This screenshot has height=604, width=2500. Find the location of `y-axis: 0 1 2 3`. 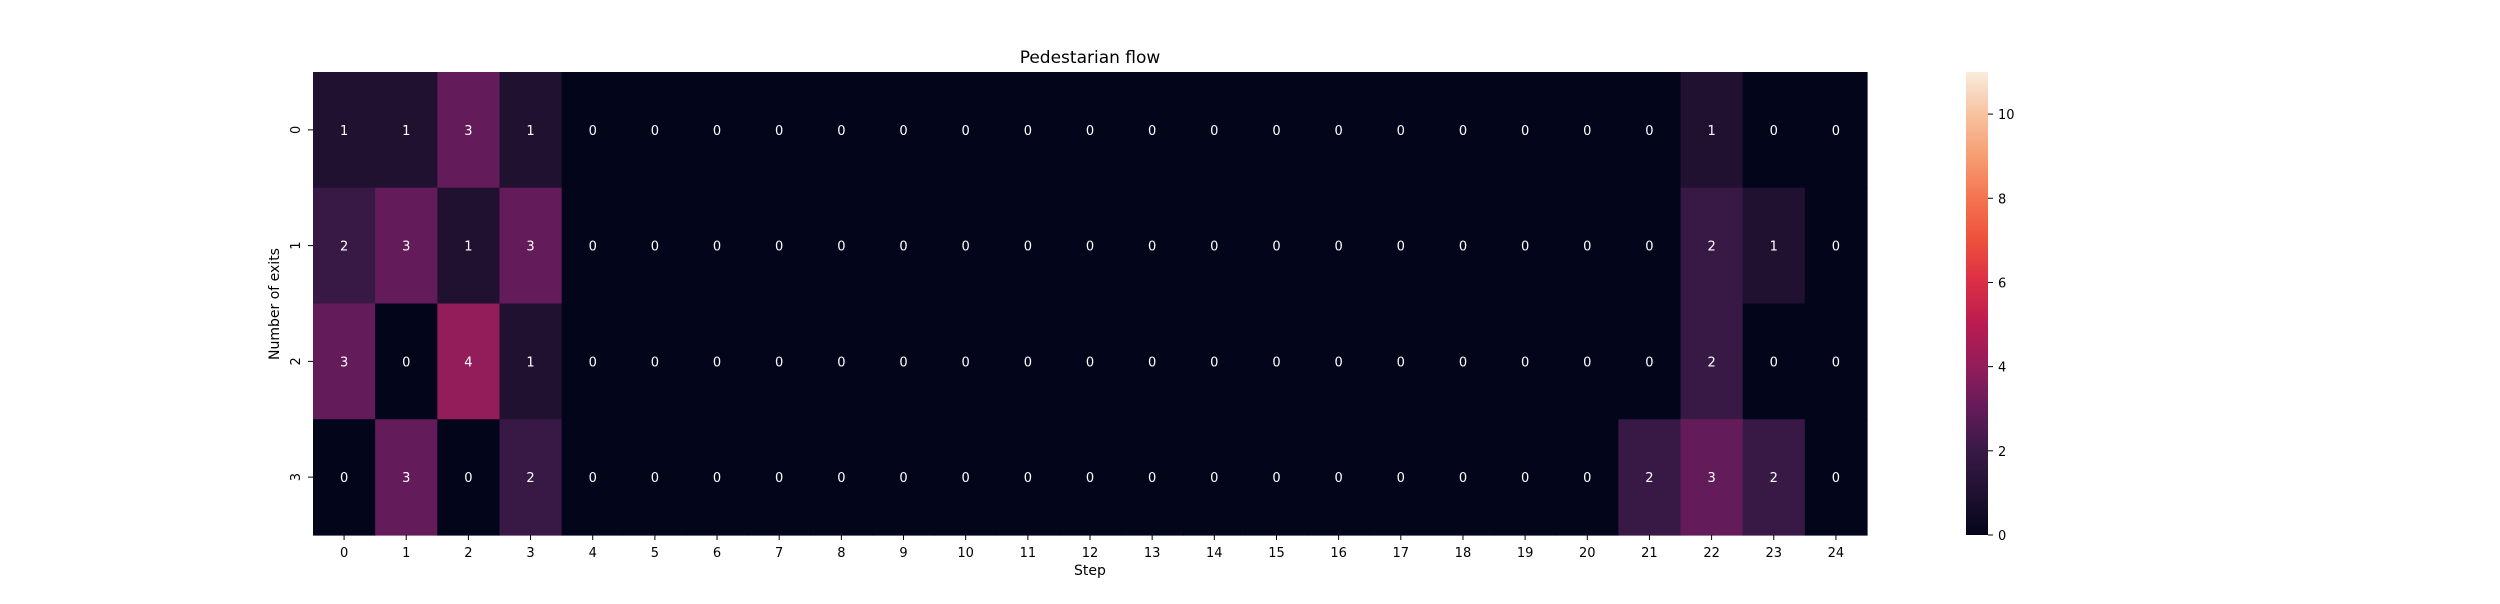

y-axis: 0 1 2 3 is located at coordinates (301, 303).